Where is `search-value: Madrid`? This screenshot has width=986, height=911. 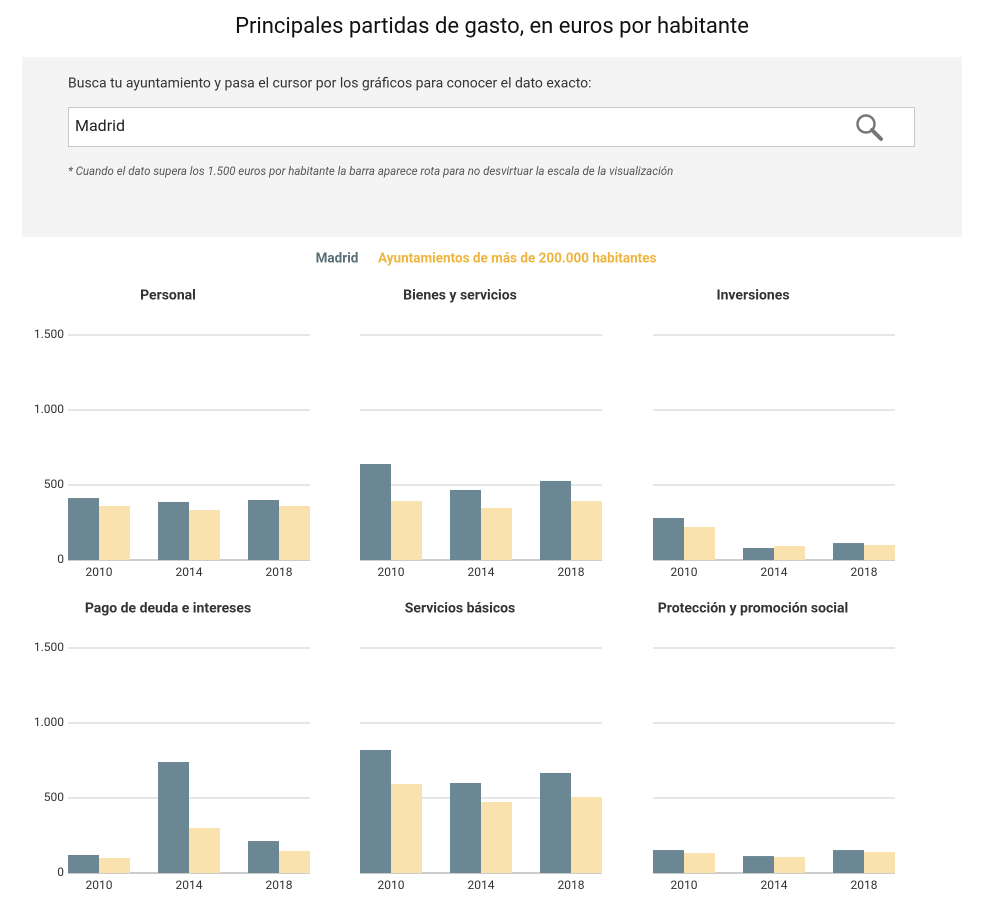
search-value: Madrid is located at coordinates (100, 125).